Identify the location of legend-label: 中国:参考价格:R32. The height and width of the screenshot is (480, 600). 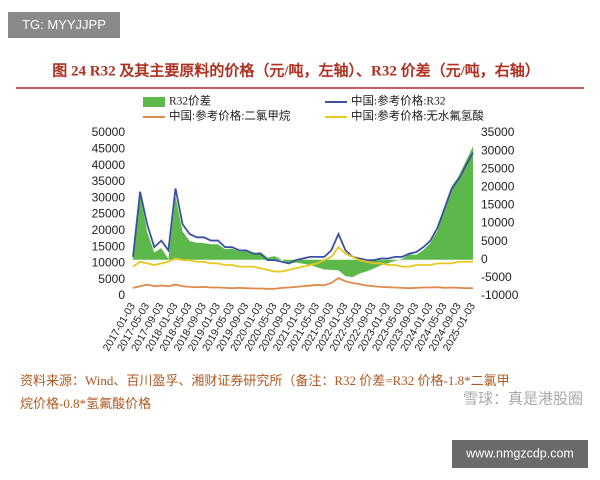
(398, 101).